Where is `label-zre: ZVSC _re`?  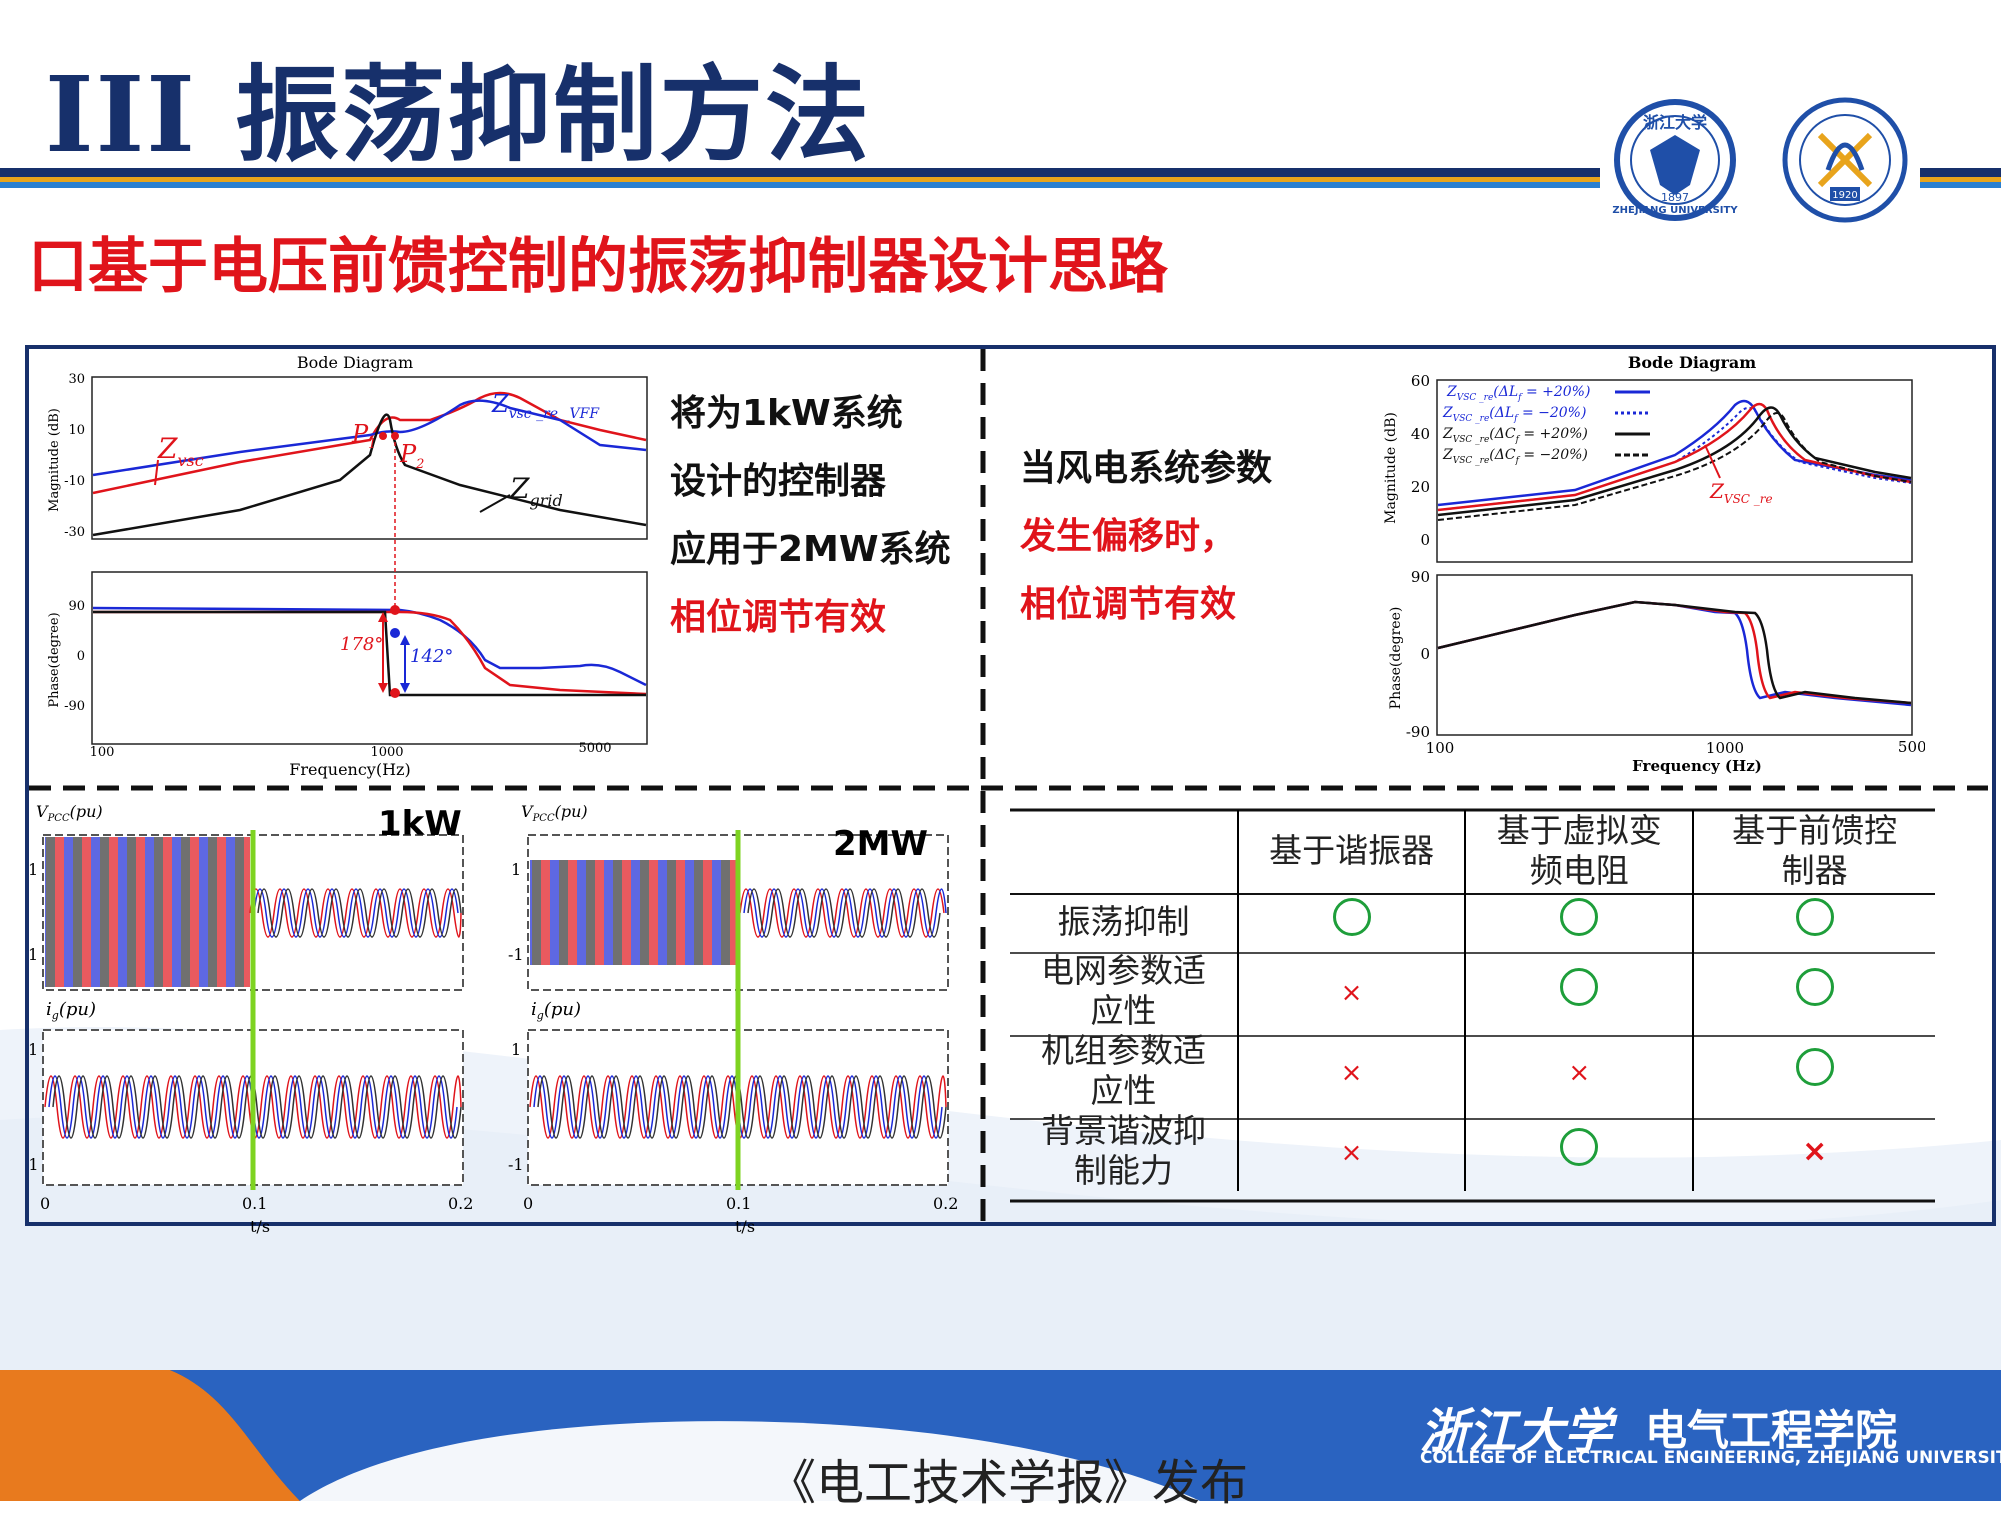
label-zre: ZVSC _re is located at coordinates (1741, 492).